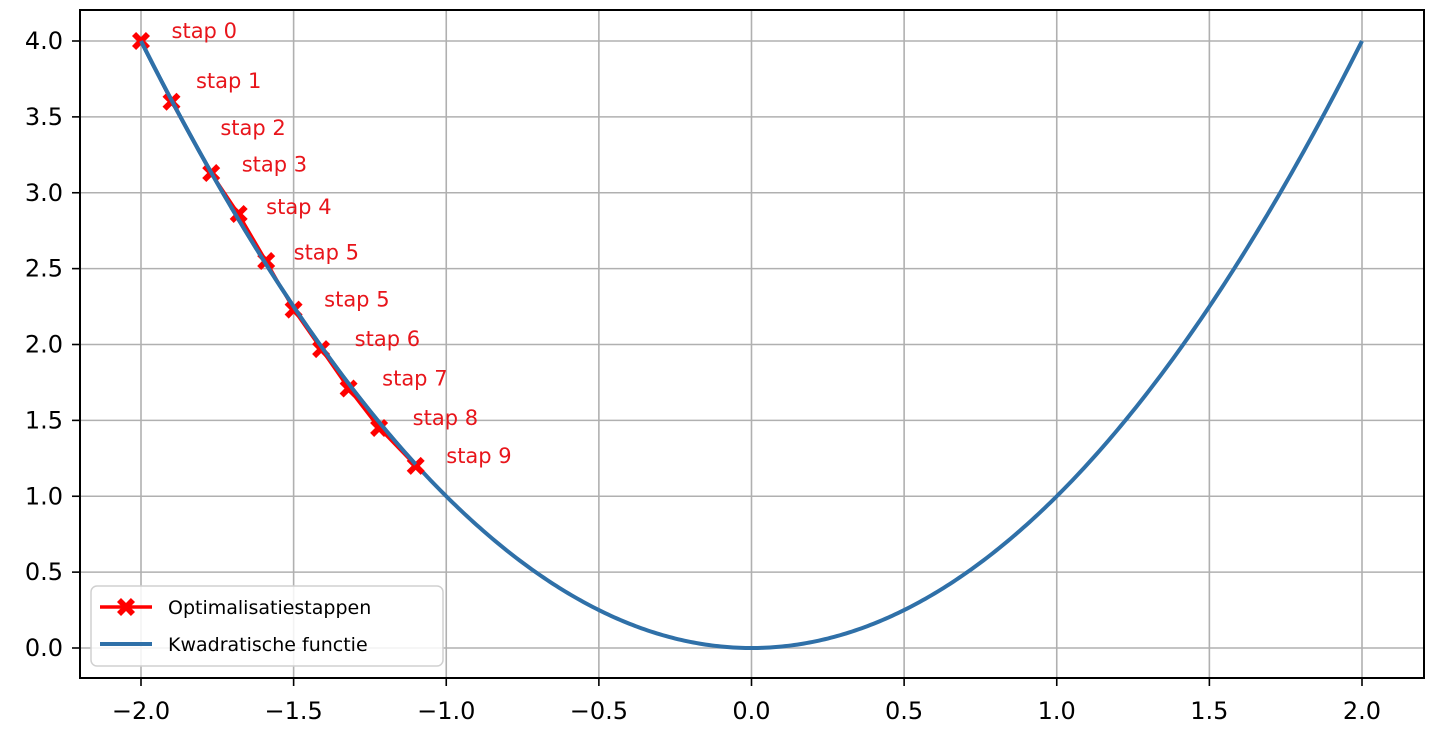 The width and height of the screenshot is (1440, 740). Describe the element at coordinates (44, 345) in the screenshot. I see `y-tick-label: 2.0` at that location.